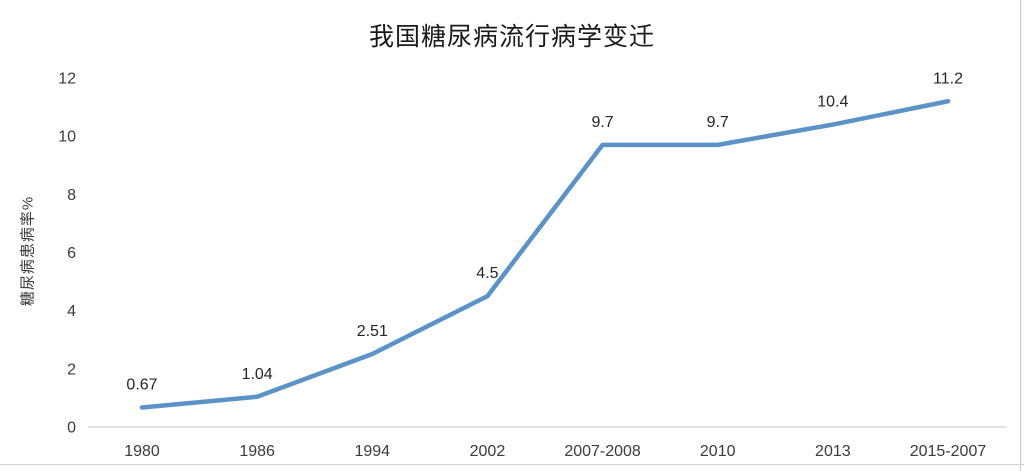 This screenshot has height=471, width=1024. I want to click on y-tick-label: 12, so click(67, 79).